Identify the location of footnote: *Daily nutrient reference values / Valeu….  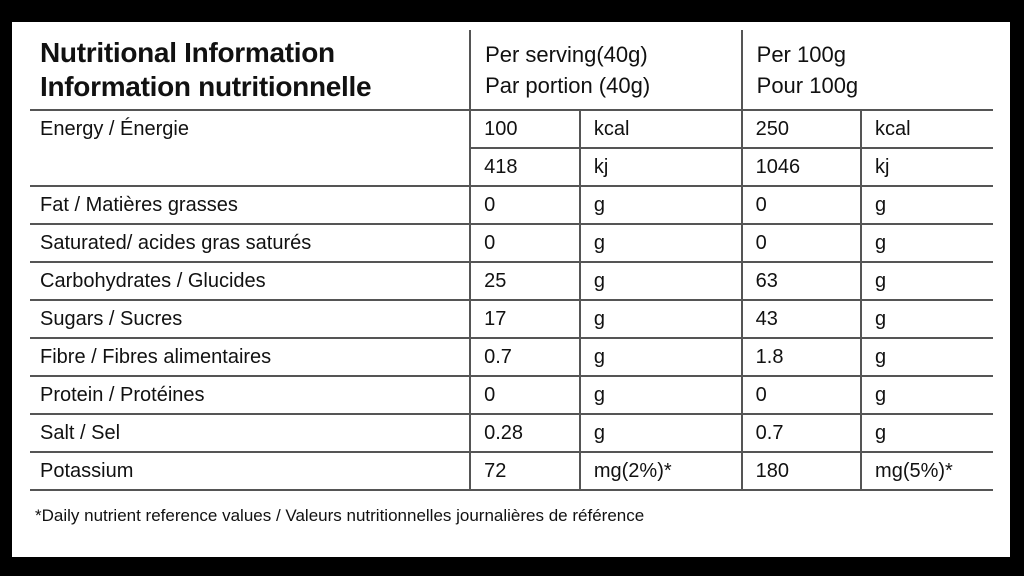
(340, 515).